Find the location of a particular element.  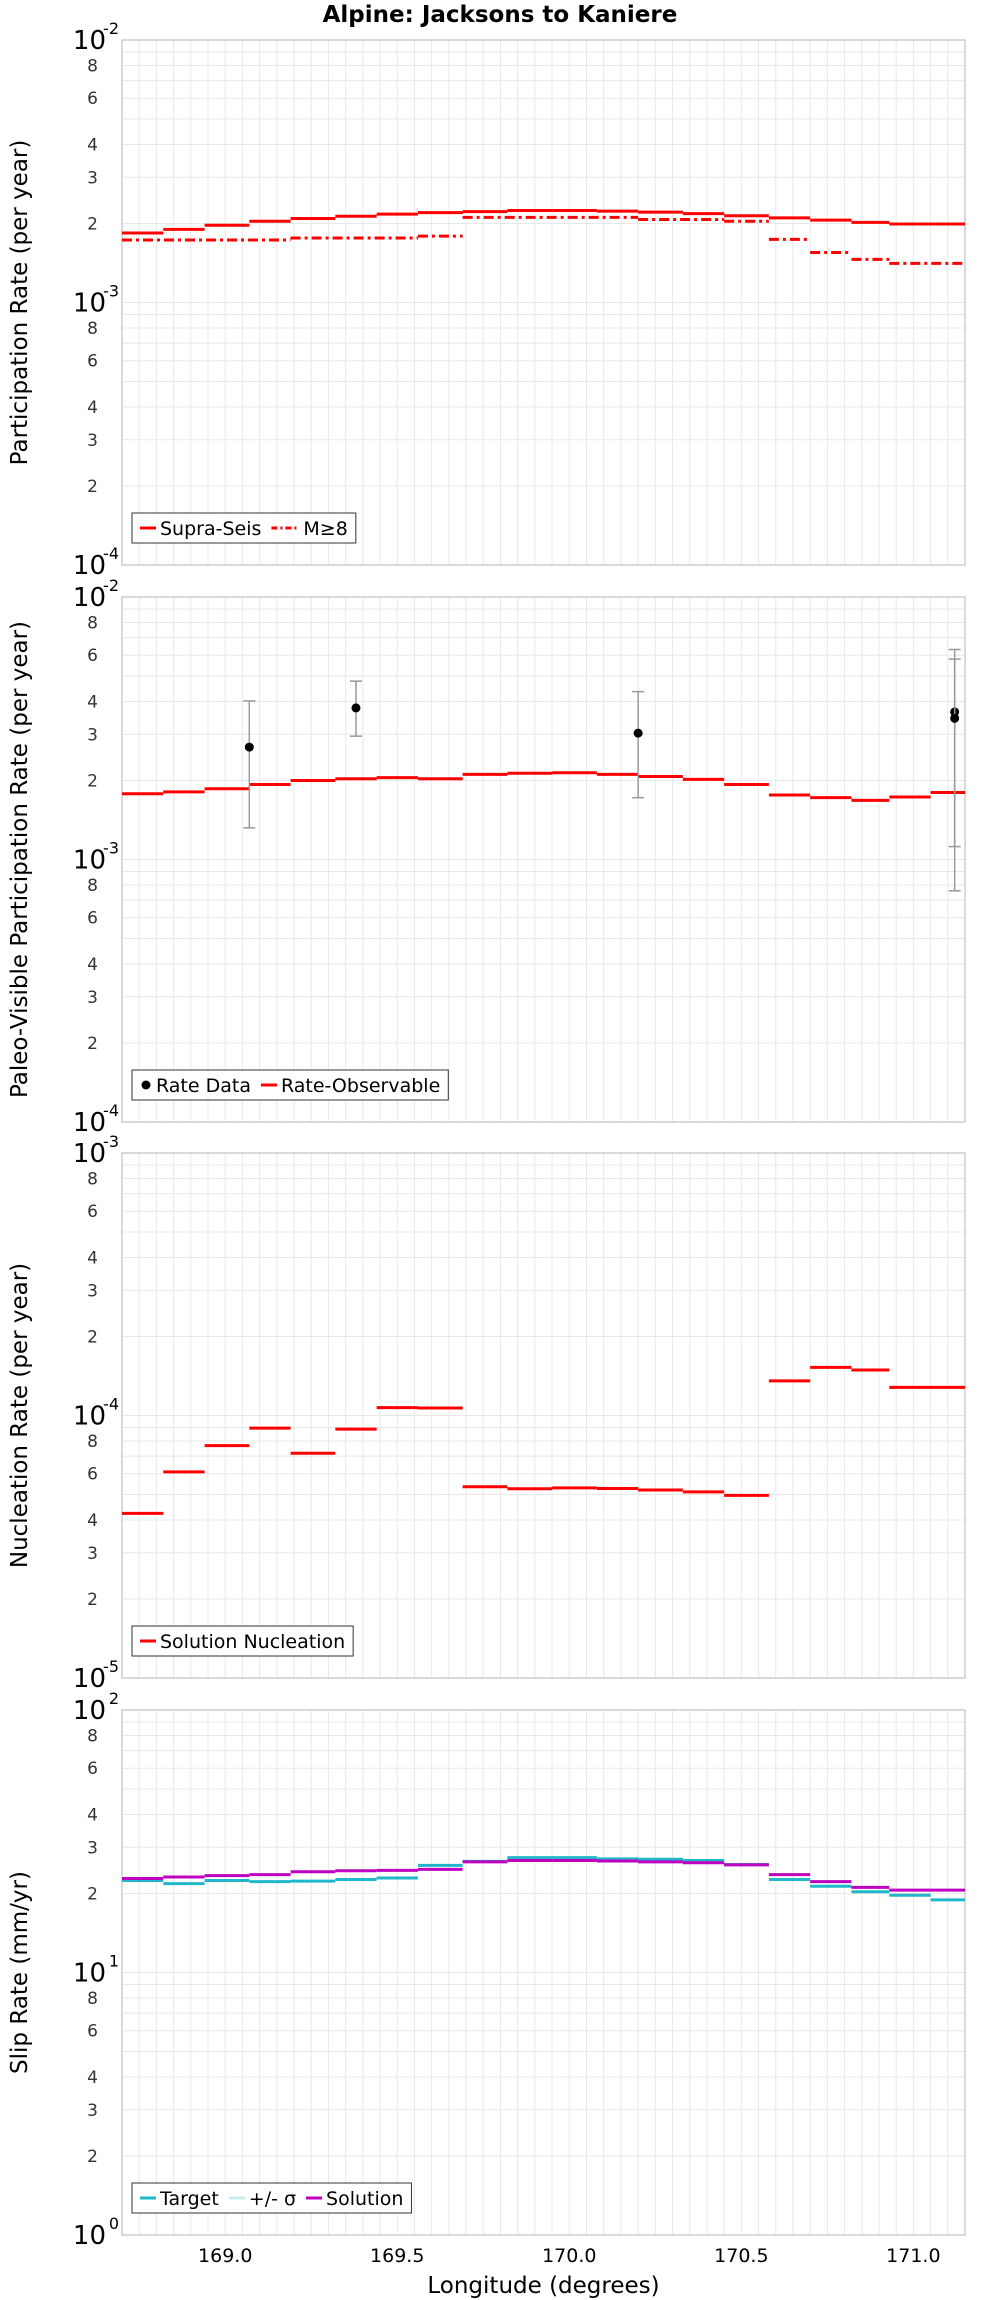

legend-item: Solution Nucleation is located at coordinates (242, 1642).